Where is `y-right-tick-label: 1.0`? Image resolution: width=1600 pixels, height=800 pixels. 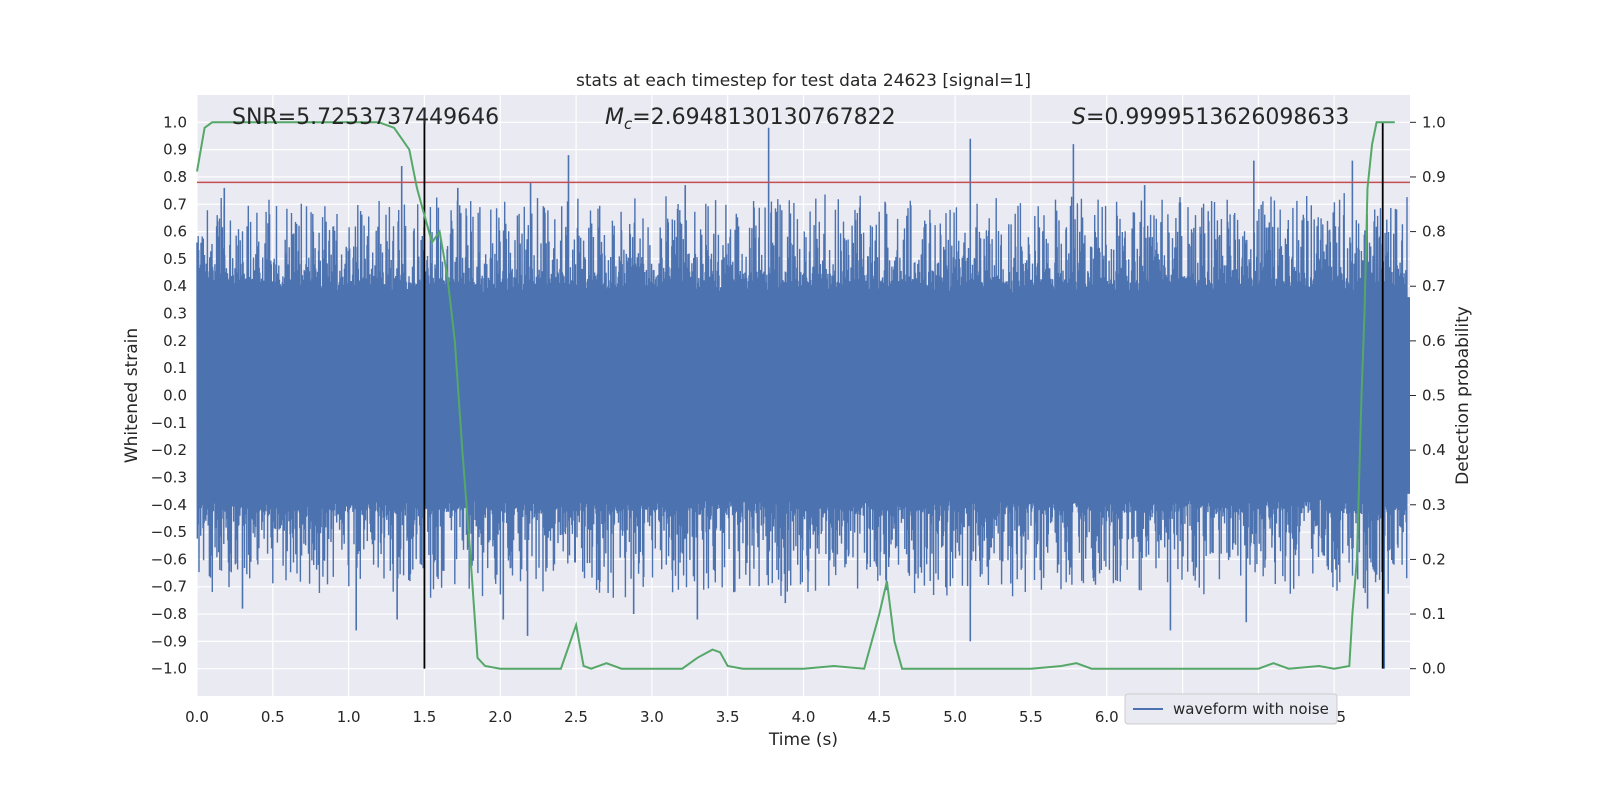 y-right-tick-label: 1.0 is located at coordinates (1434, 122).